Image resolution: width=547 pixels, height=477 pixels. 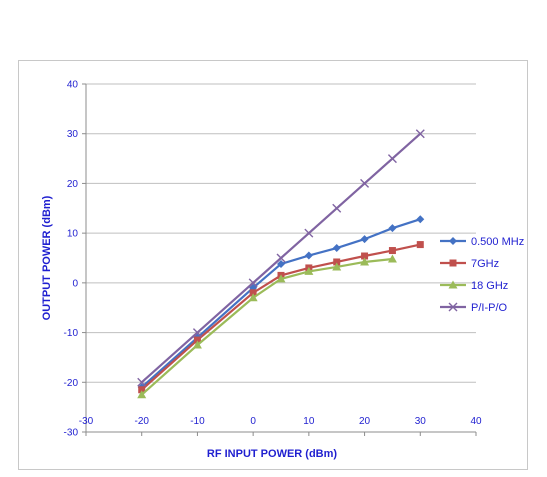 I want to click on x-tick-label: 10, so click(x=309, y=421).